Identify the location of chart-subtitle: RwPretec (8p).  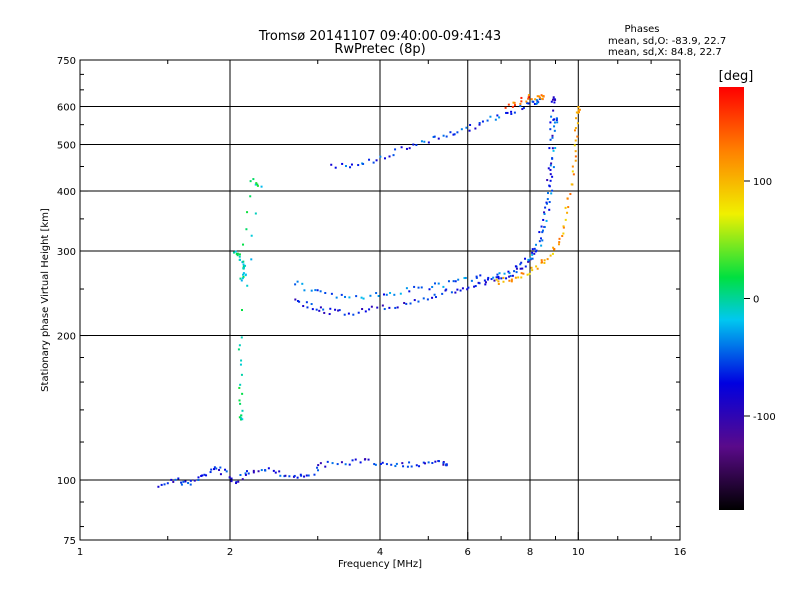
(379, 49).